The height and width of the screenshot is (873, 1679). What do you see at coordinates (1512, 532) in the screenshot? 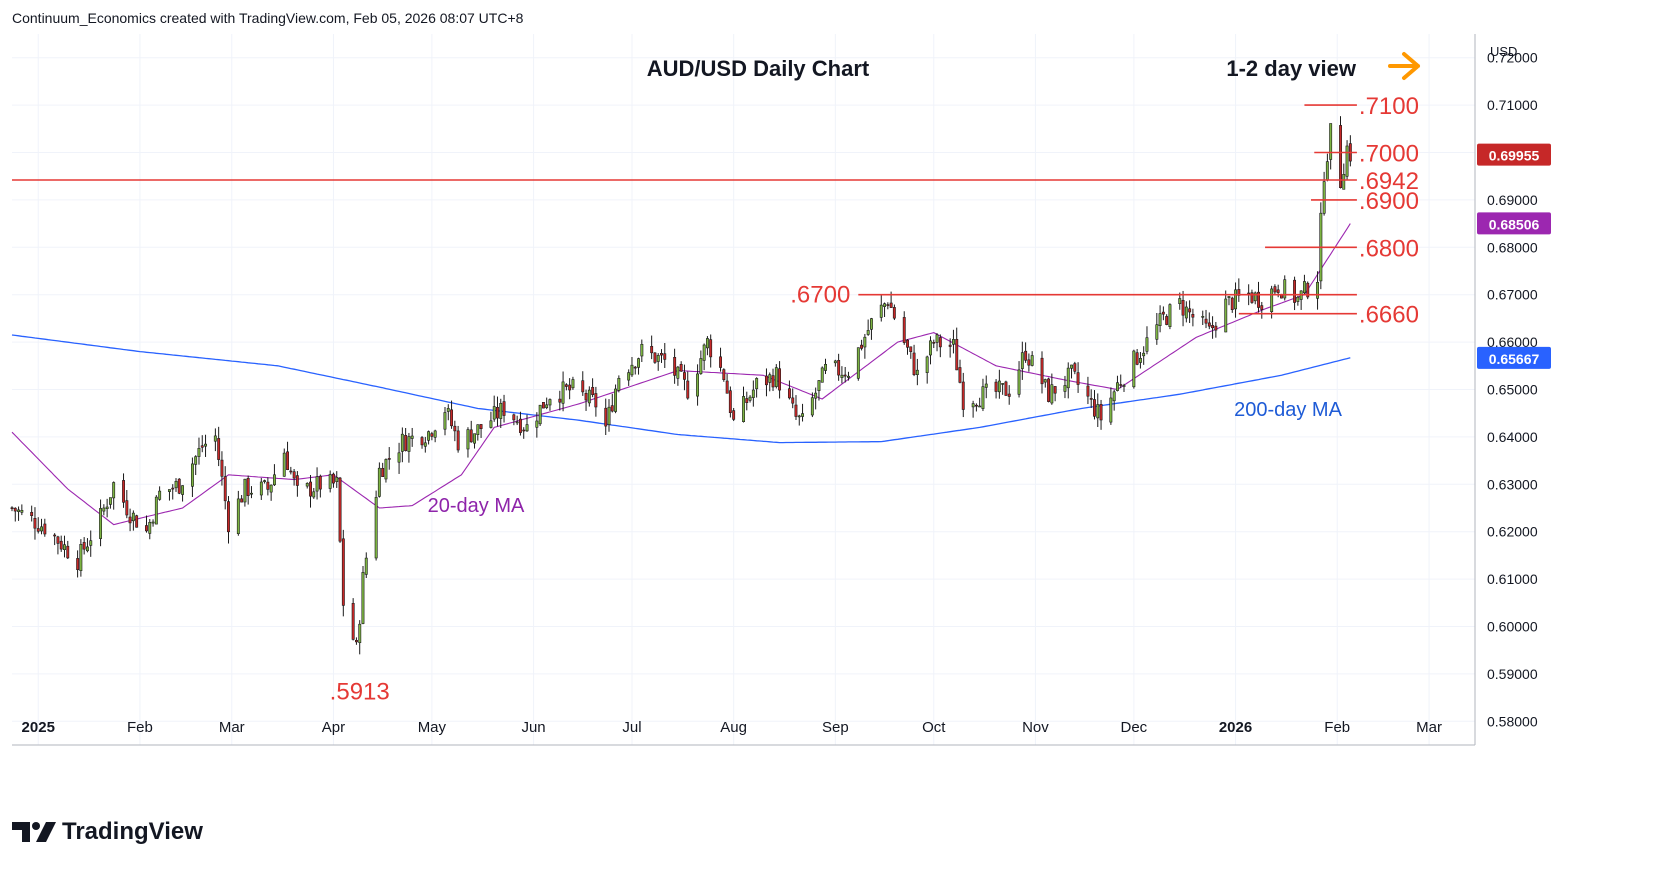
I see `price-tick-label: 0.62000` at bounding box center [1512, 532].